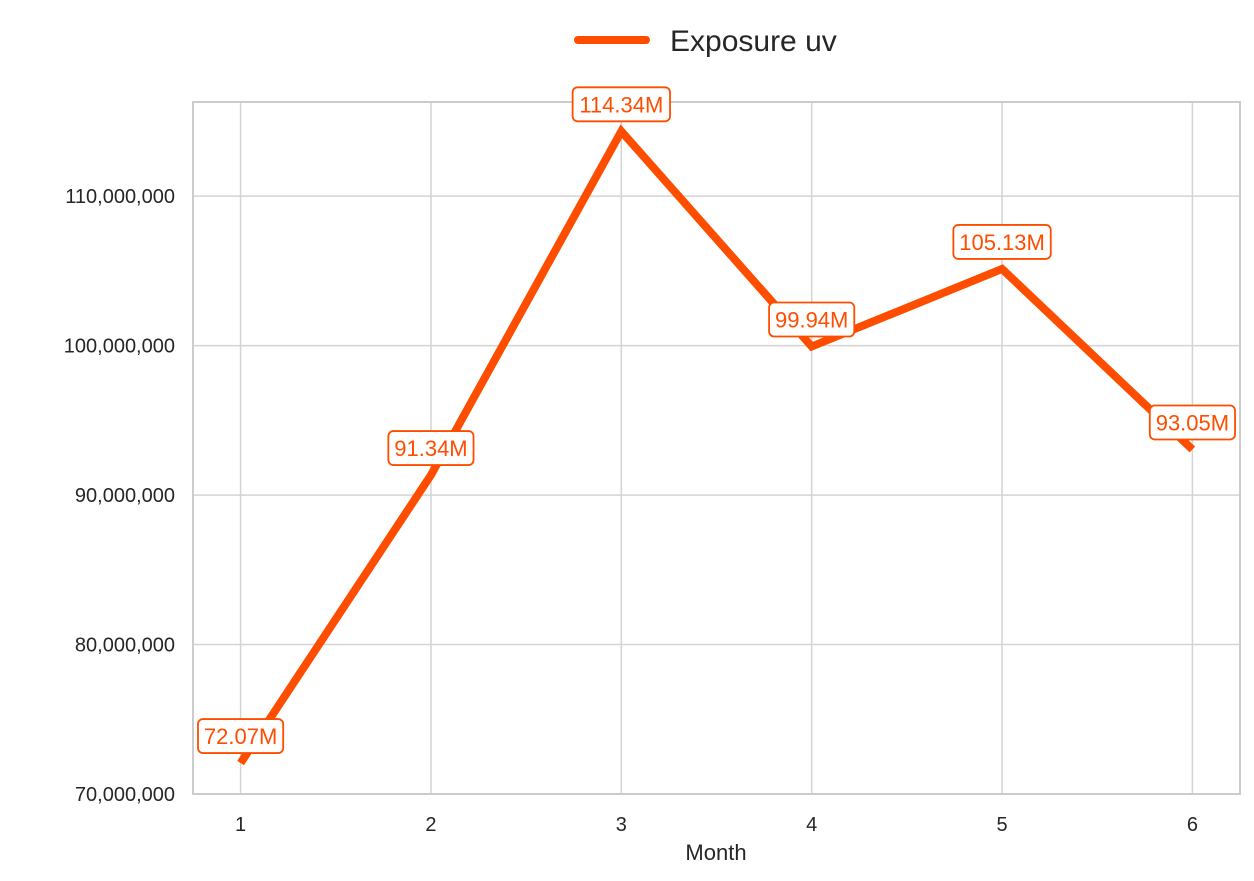 This screenshot has width=1254, height=881. What do you see at coordinates (120, 197) in the screenshot?
I see `y-tick-label: 110,000,000` at bounding box center [120, 197].